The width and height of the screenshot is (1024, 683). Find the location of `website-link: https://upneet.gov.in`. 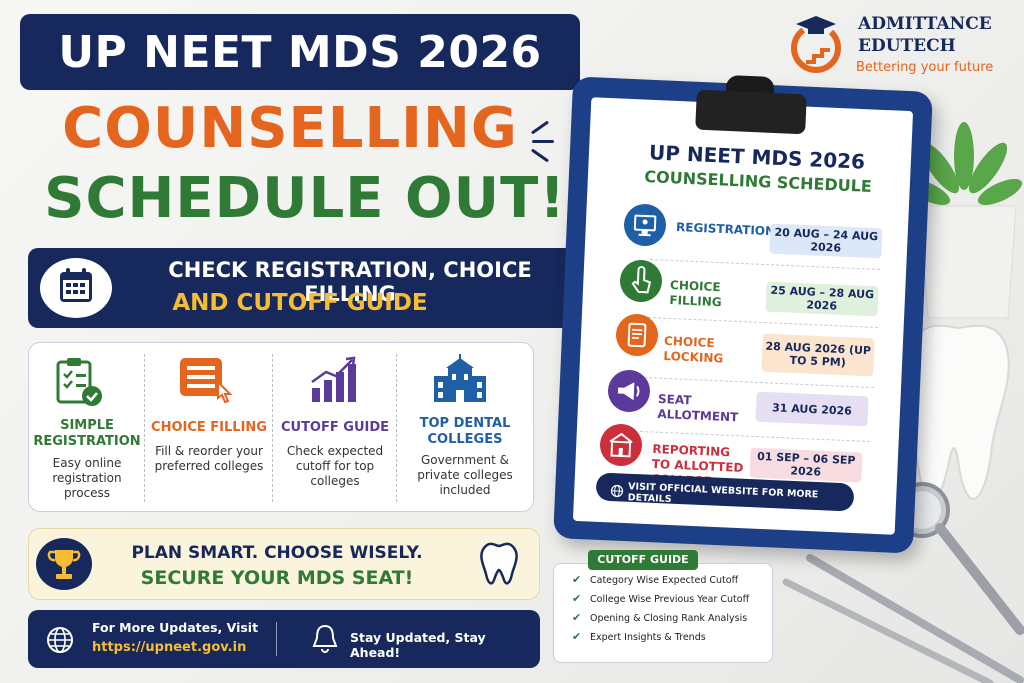

website-link: https://upneet.gov.in is located at coordinates (169, 647).